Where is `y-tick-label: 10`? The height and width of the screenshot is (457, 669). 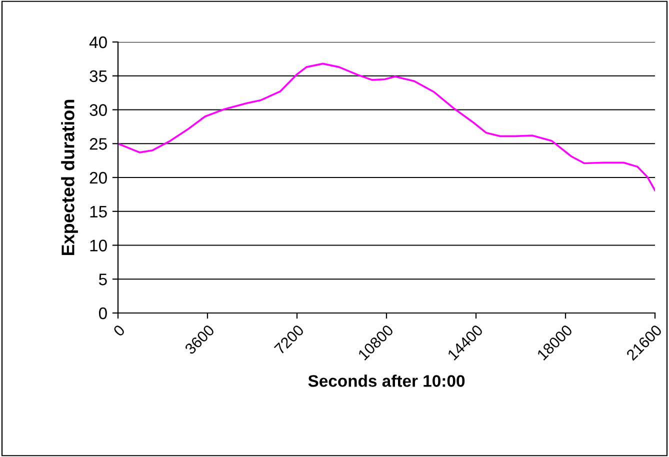 y-tick-label: 10 is located at coordinates (98, 246).